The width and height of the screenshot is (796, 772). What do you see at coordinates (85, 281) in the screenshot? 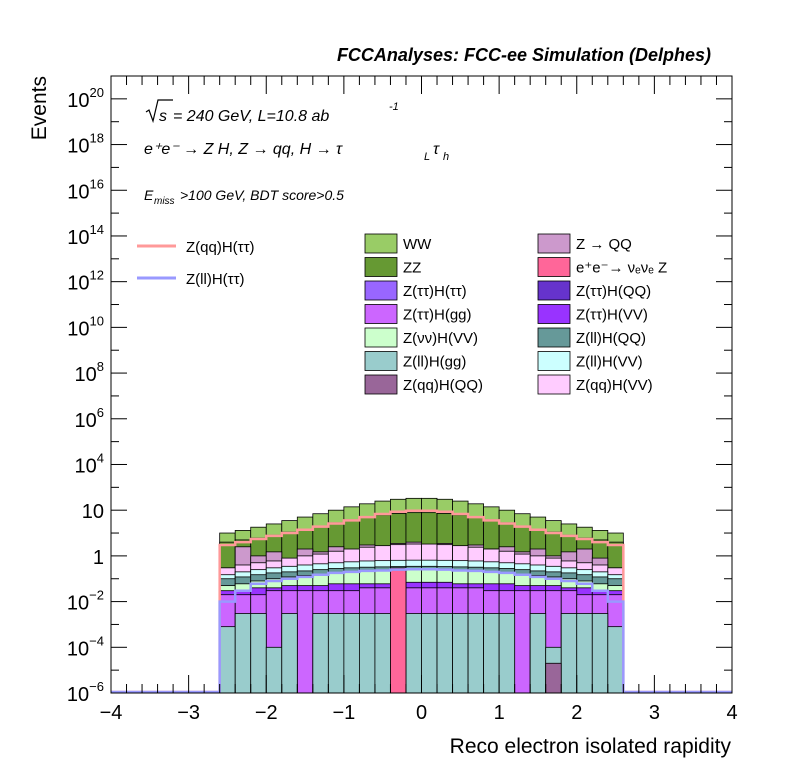
I see `y-tick-label: 10¹²` at bounding box center [85, 281].